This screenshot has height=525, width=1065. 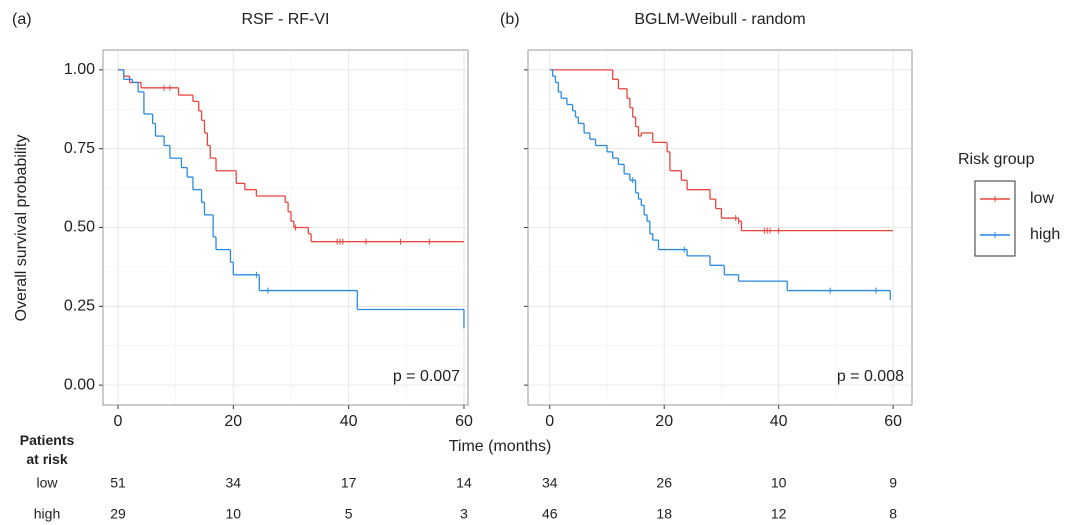 I want to click on y-tick-label: 0.50, so click(x=79, y=227).